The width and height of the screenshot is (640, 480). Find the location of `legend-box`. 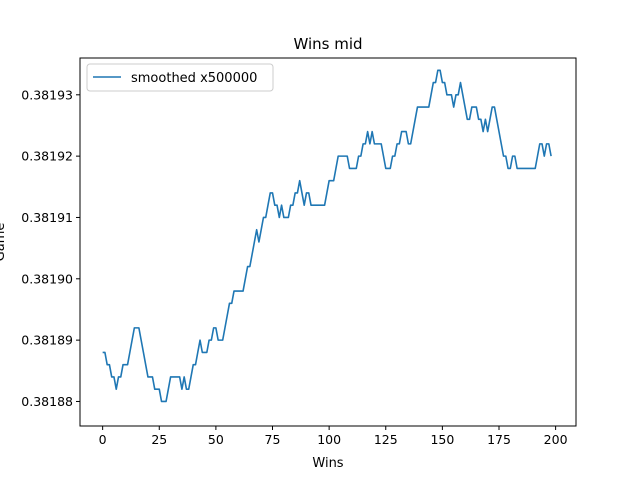

legend-box is located at coordinates (180, 77).